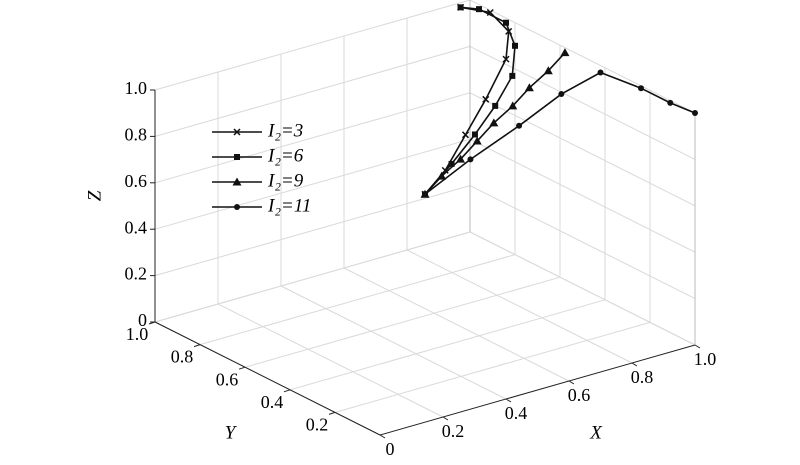 The image size is (800, 465). What do you see at coordinates (289, 205) in the screenshot?
I see `legend-label: I₂=11` at bounding box center [289, 205].